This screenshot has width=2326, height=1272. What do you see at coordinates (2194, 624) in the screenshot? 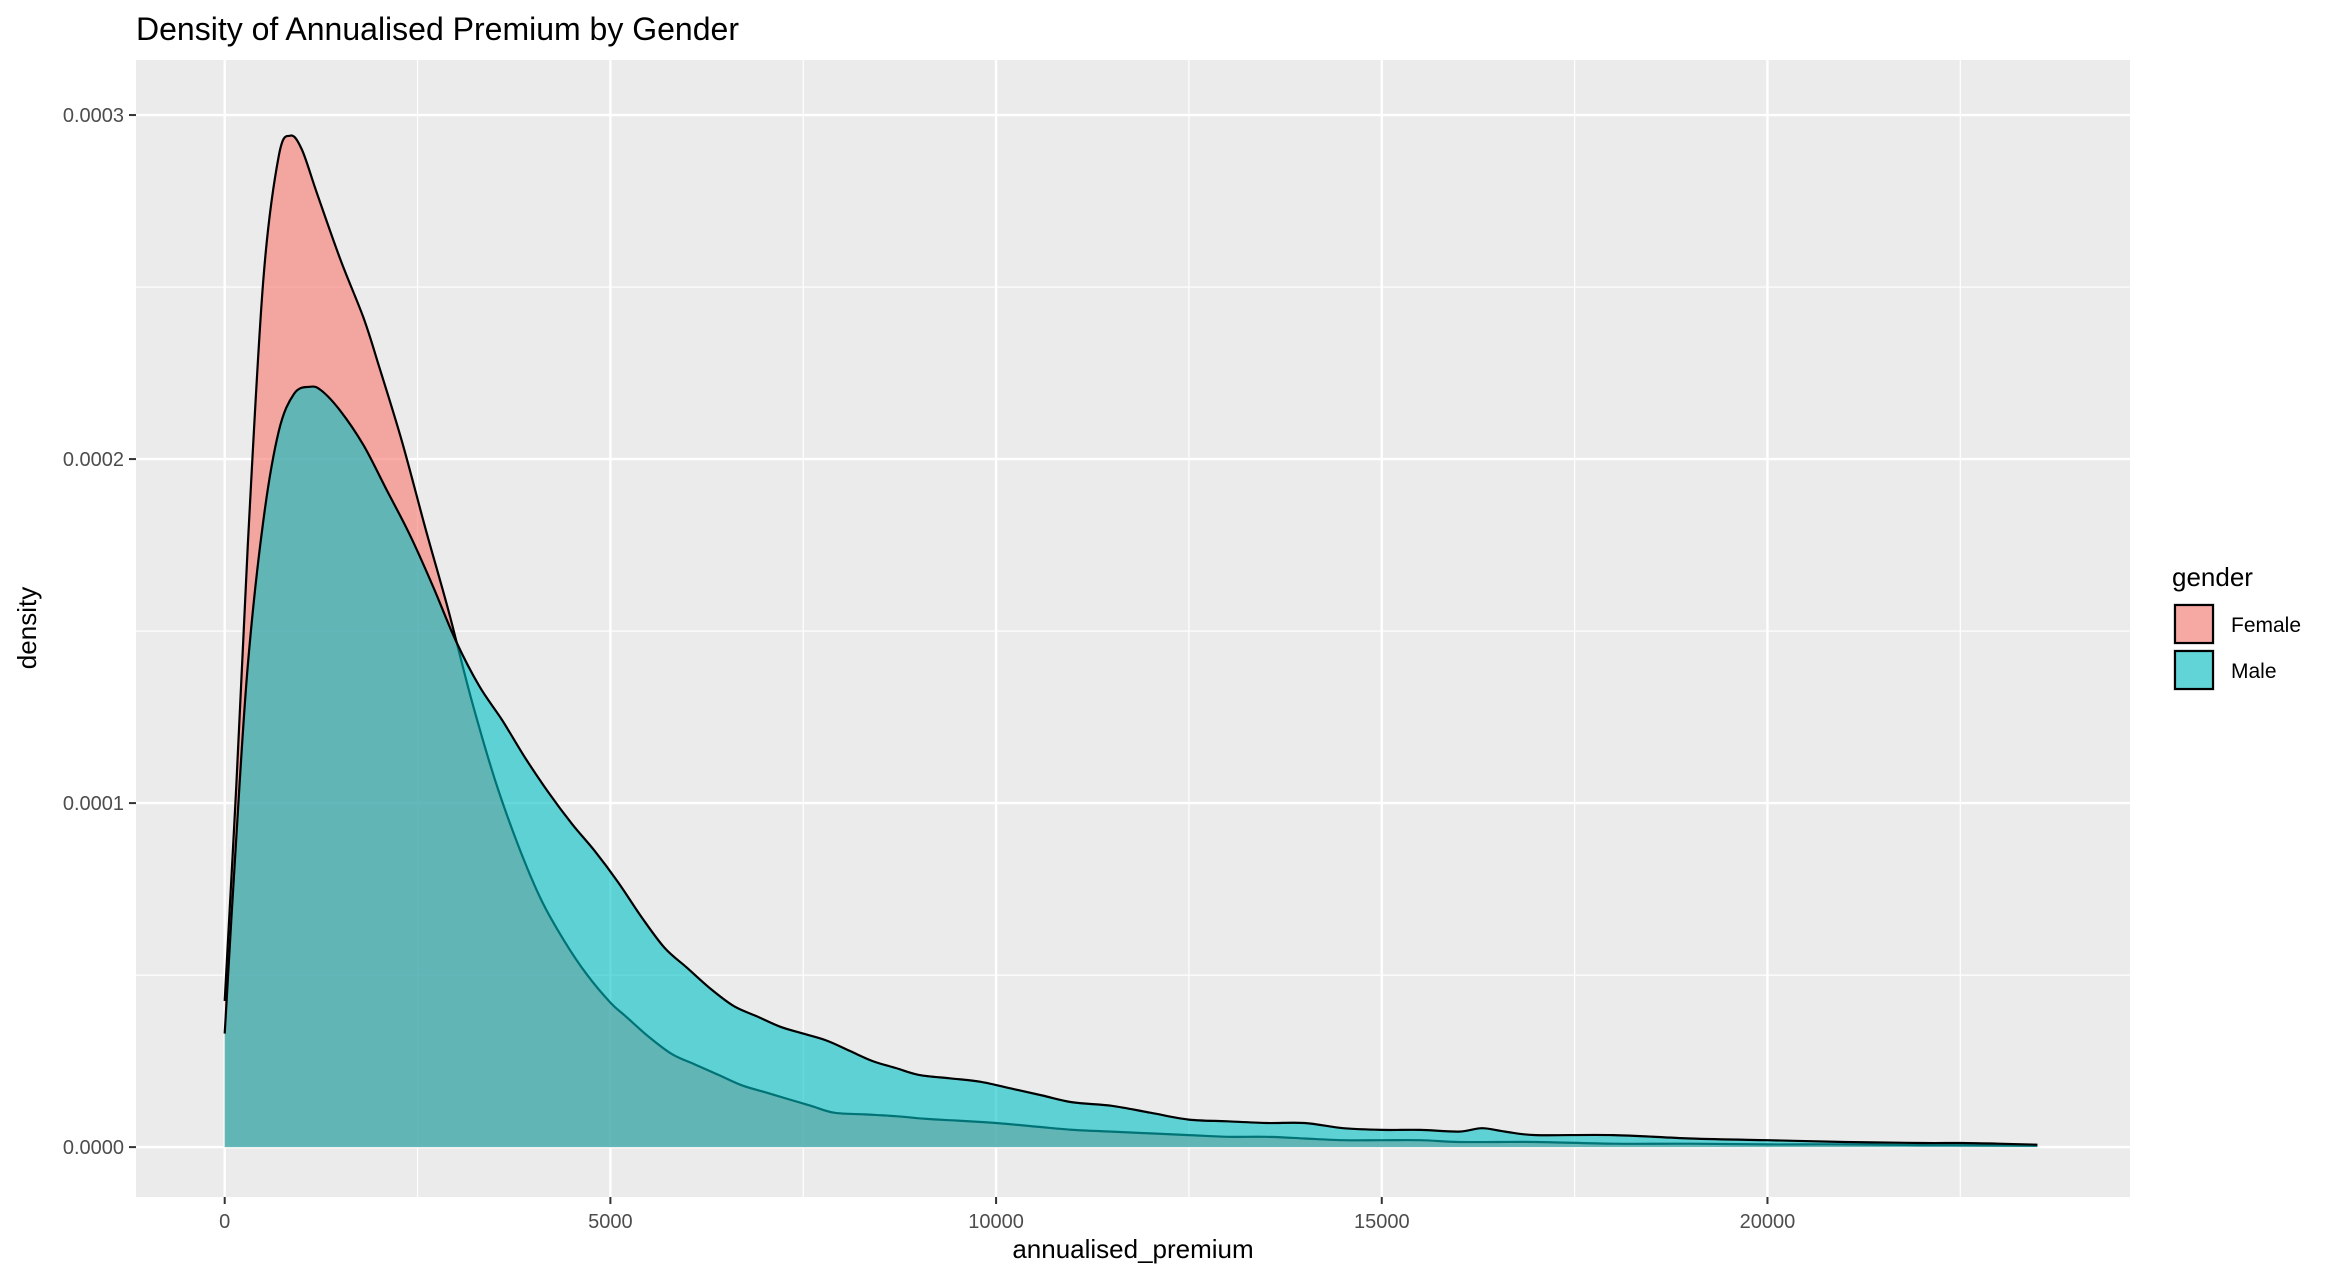
I see `legend-swatch-female` at bounding box center [2194, 624].